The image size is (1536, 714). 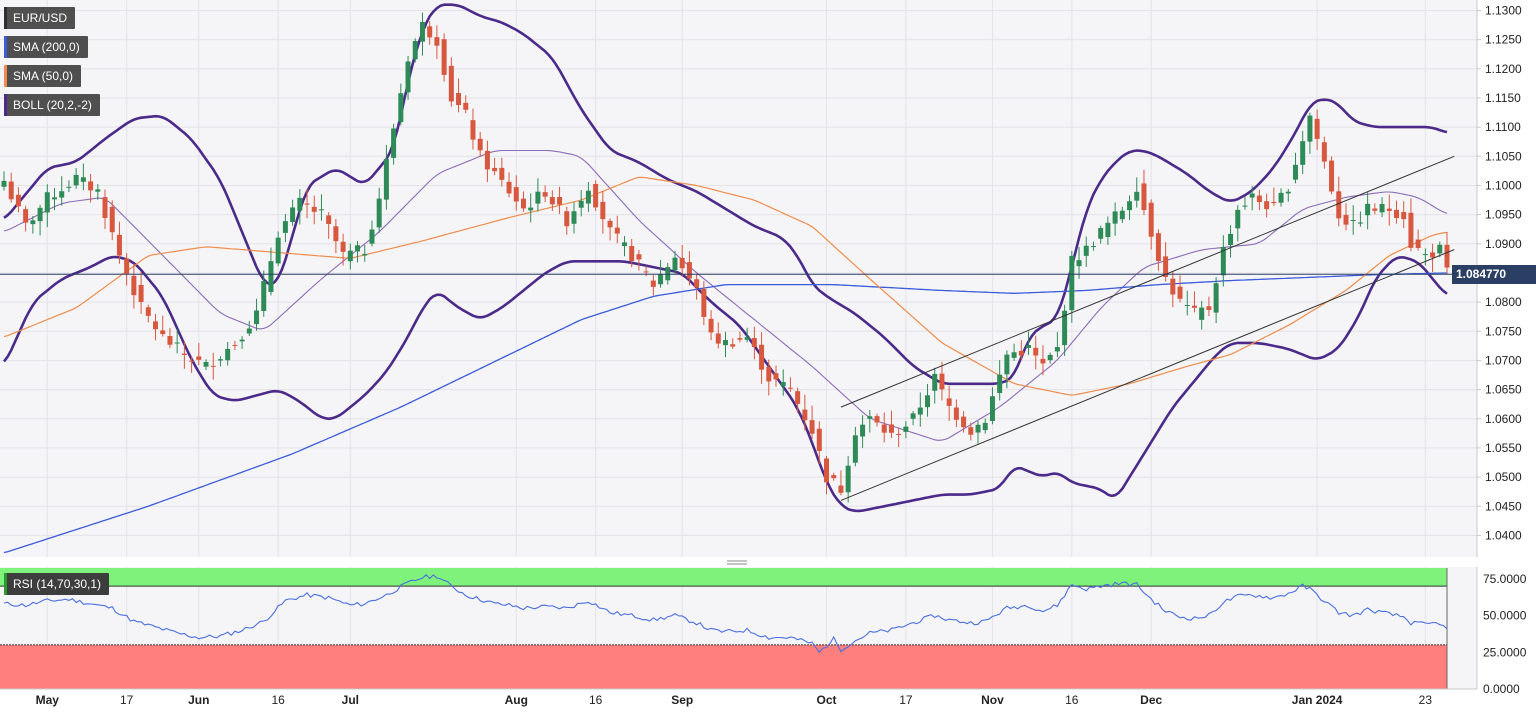 I want to click on indicator-label-boll: BOLL (20,2,-2), so click(x=52, y=105).